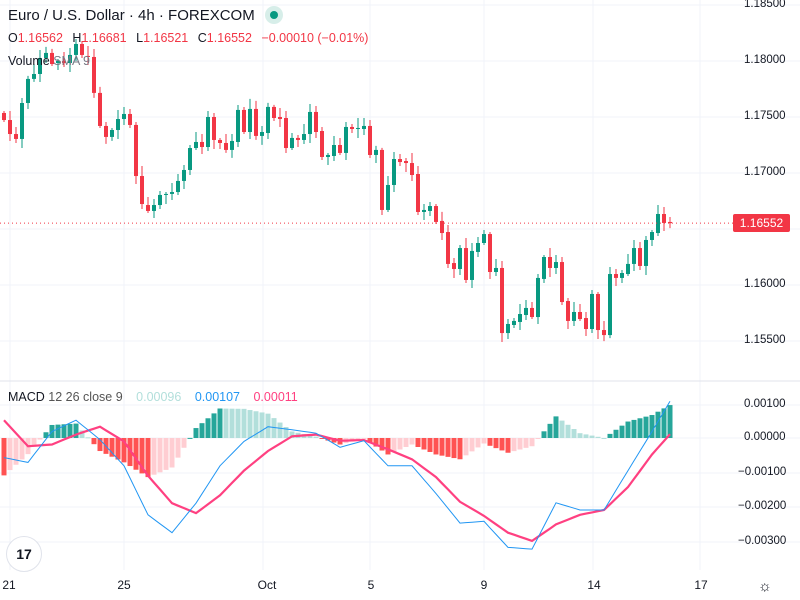 The image size is (800, 600). What do you see at coordinates (29, 61) in the screenshot?
I see `volume-label: Volume` at bounding box center [29, 61].